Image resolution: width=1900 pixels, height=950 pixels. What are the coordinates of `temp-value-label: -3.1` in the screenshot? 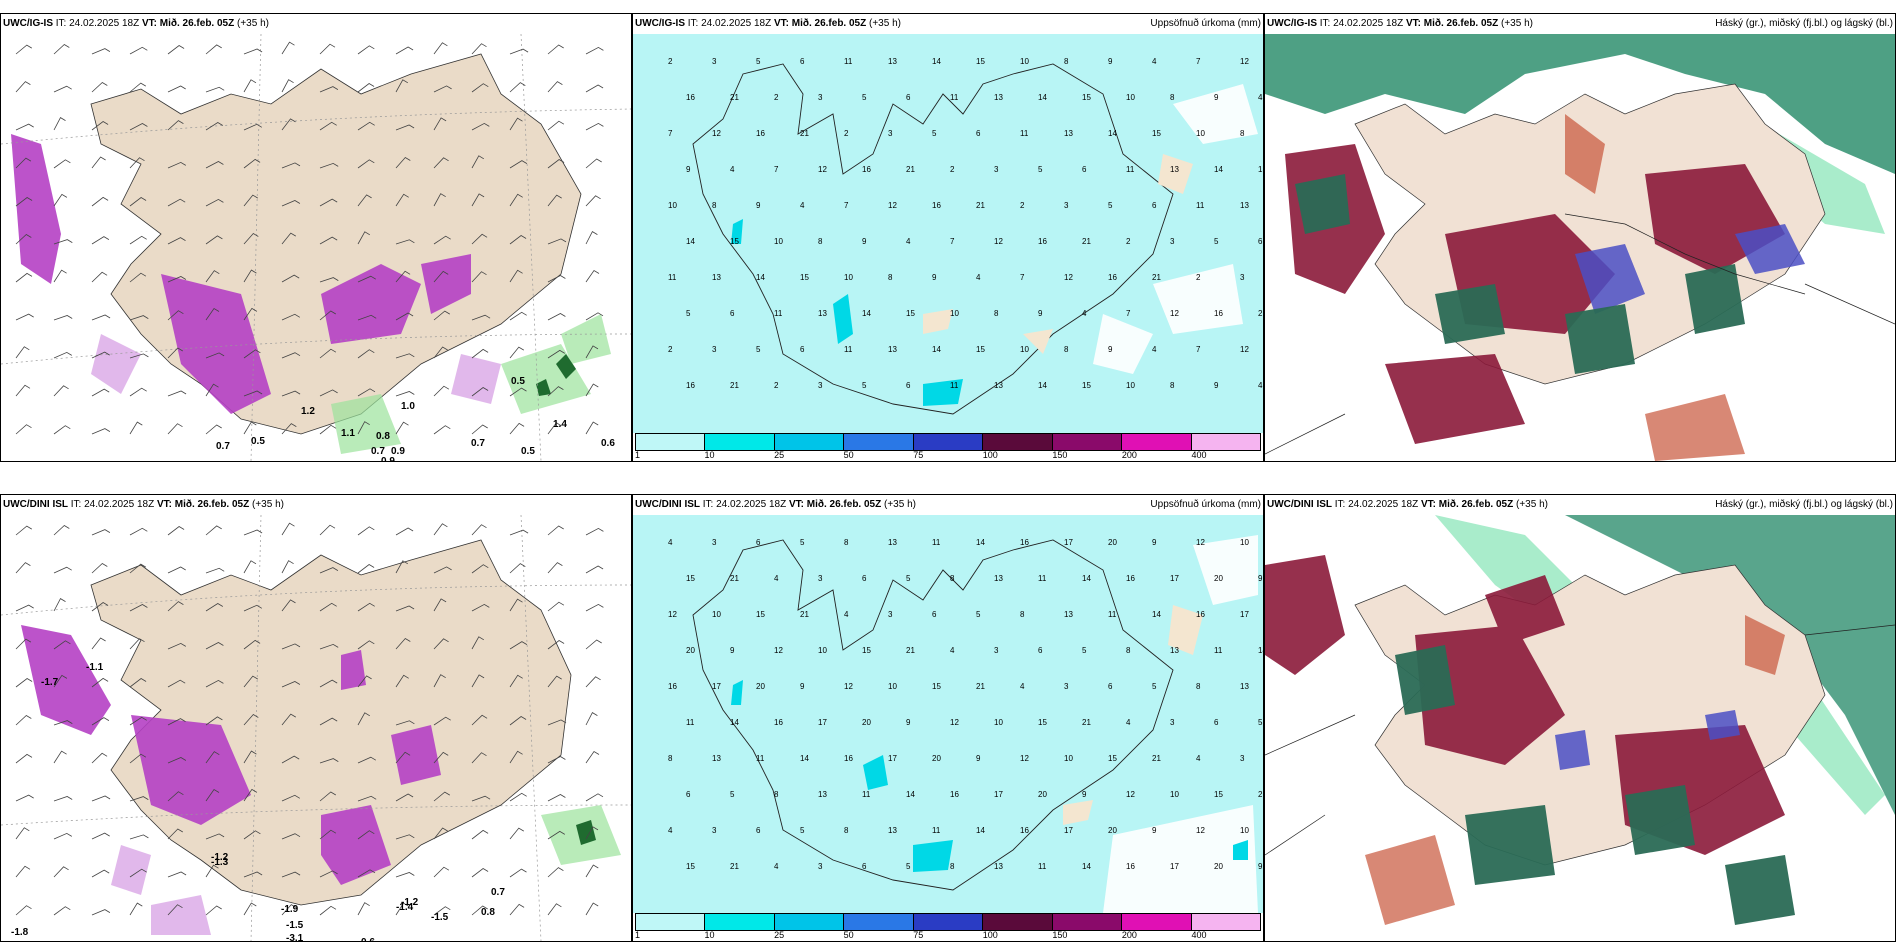 It's located at (295, 937).